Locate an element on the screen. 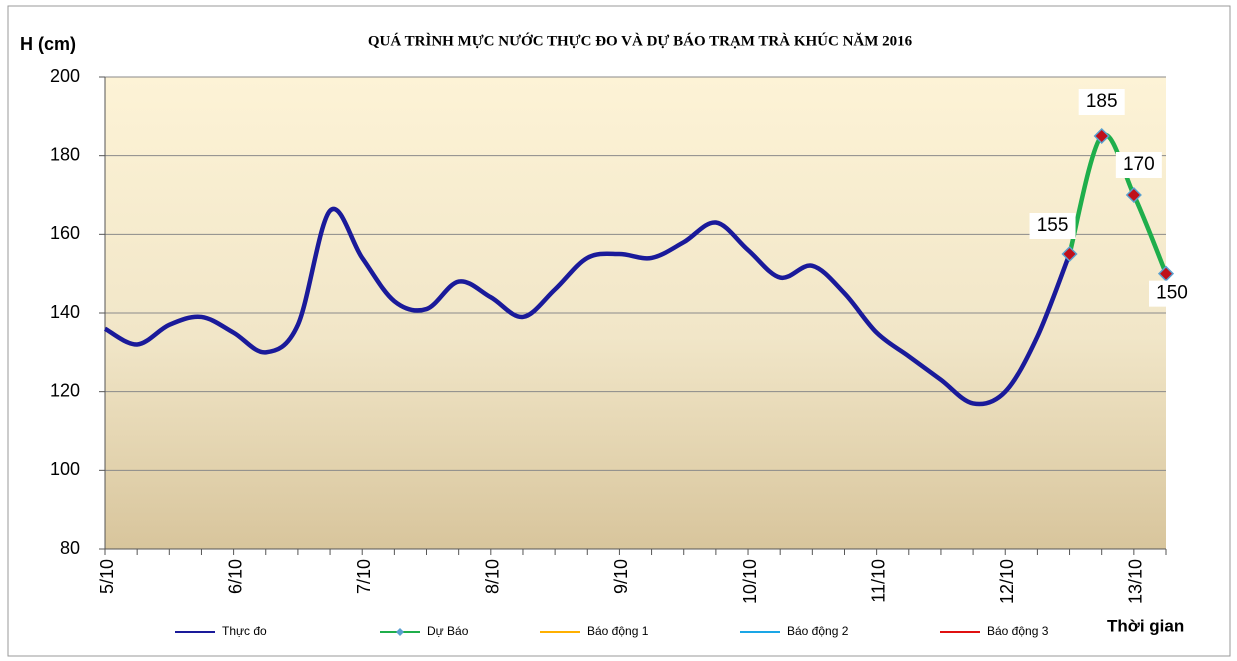  y-tick-label: 200 is located at coordinates (65, 76).